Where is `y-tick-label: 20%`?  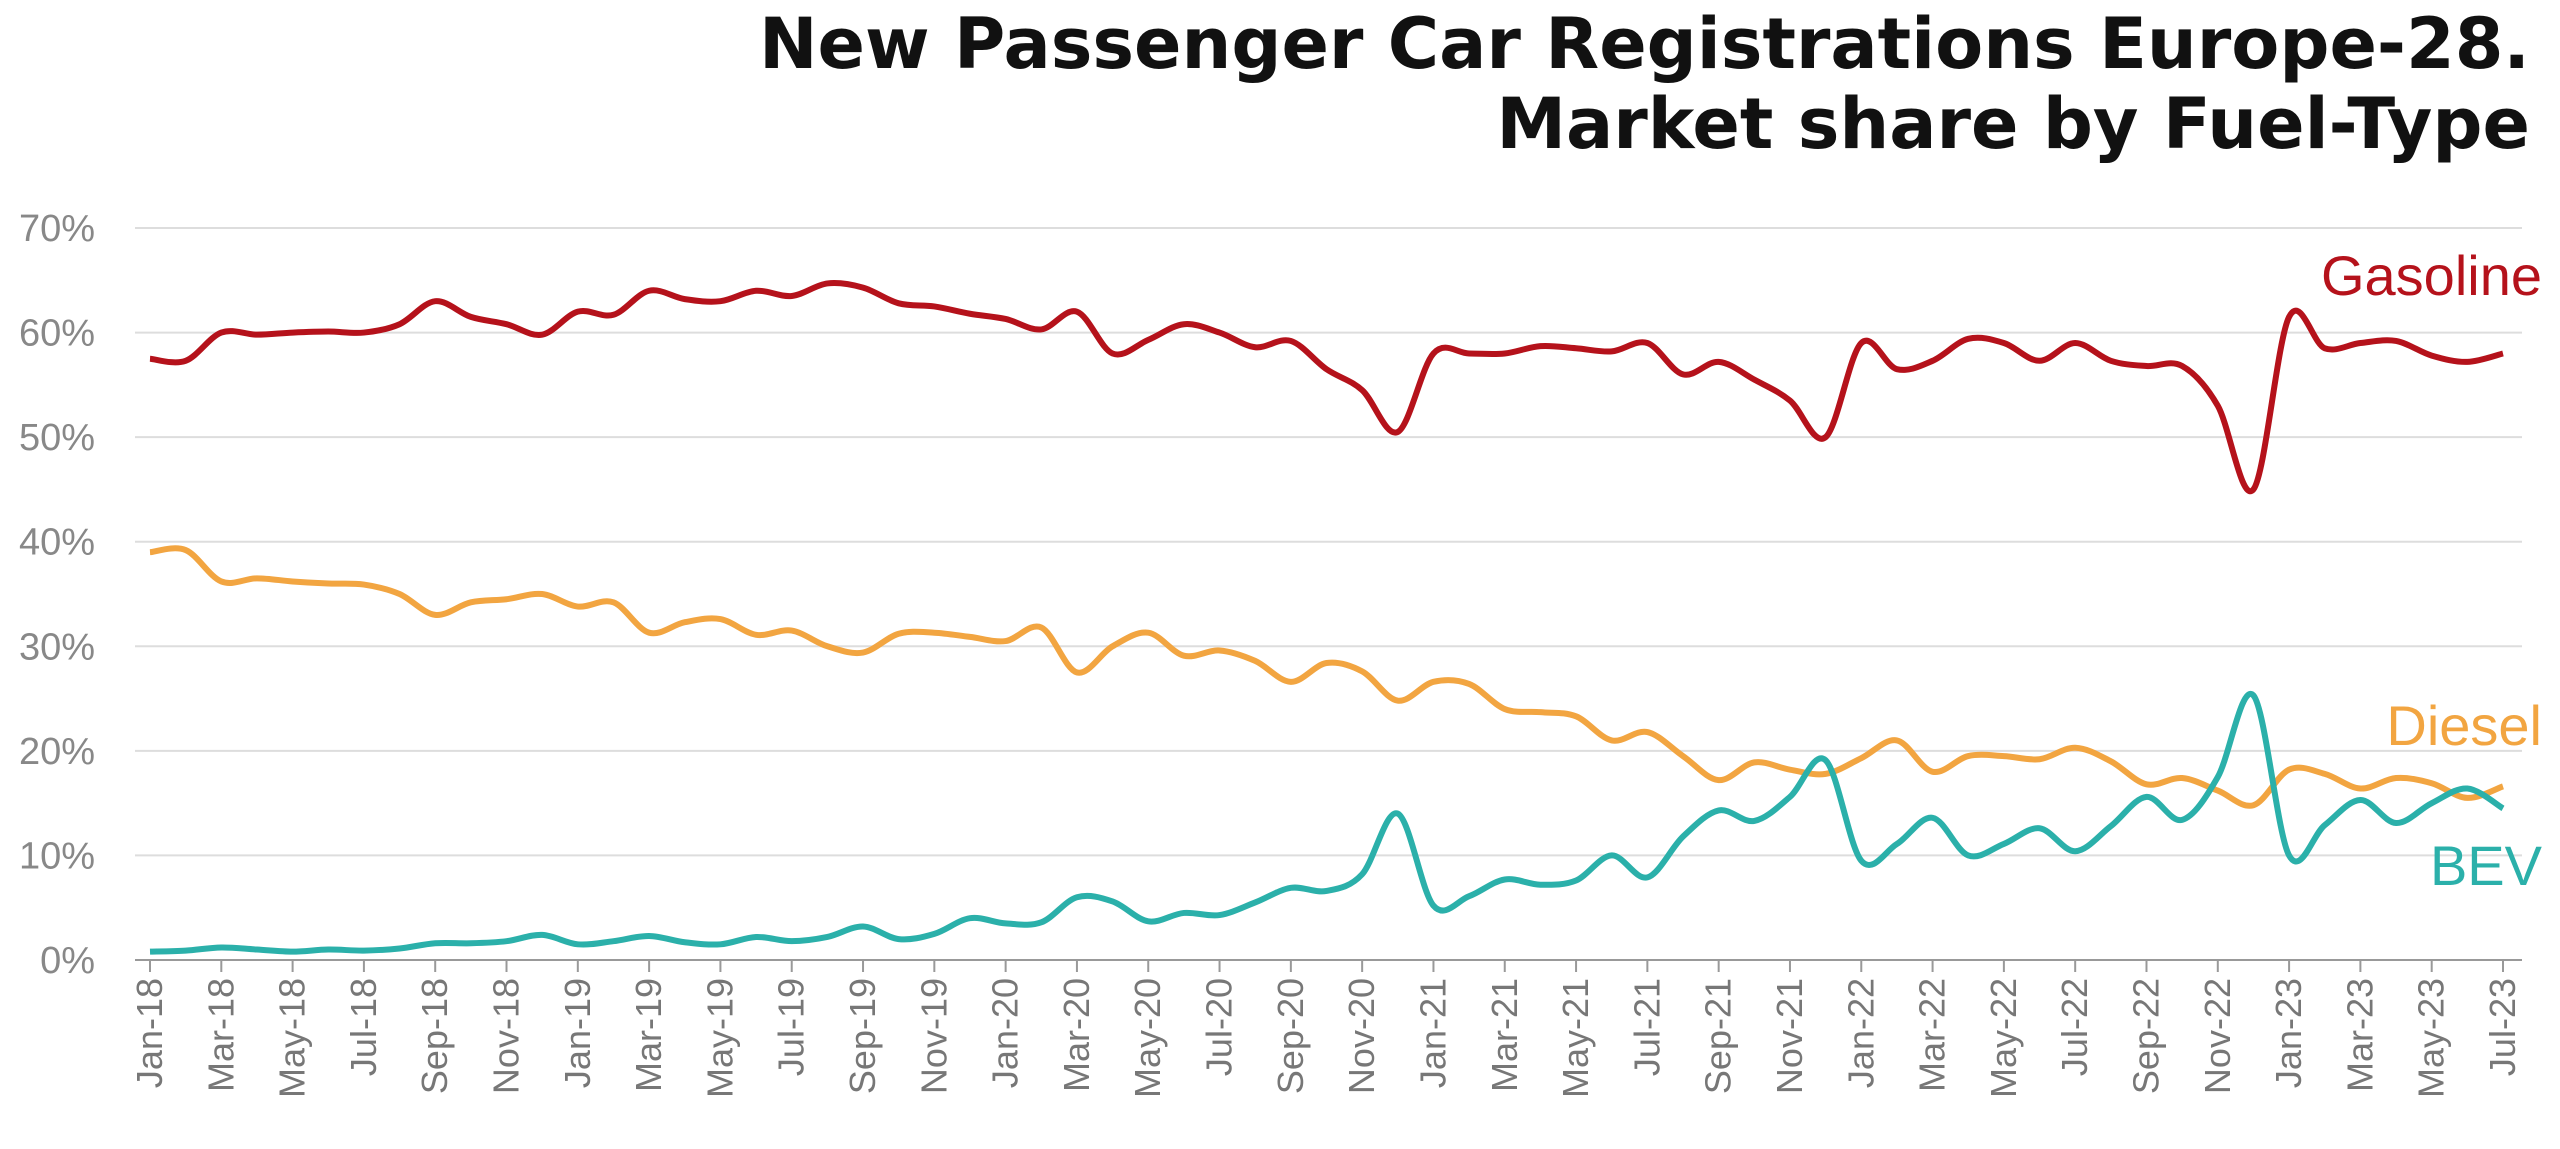
y-tick-label: 20% is located at coordinates (57, 752).